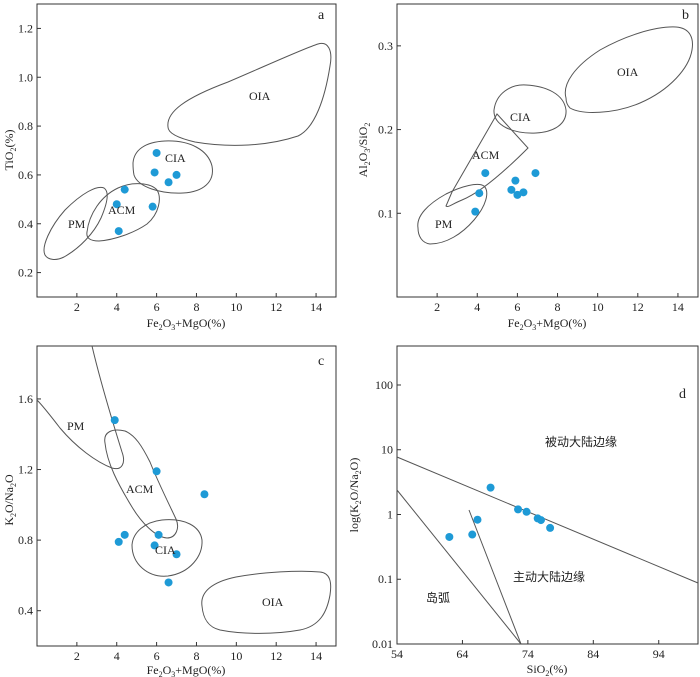 The height and width of the screenshot is (677, 700). What do you see at coordinates (390, 514) in the screenshot?
I see `y-tick-label: 1` at bounding box center [390, 514].